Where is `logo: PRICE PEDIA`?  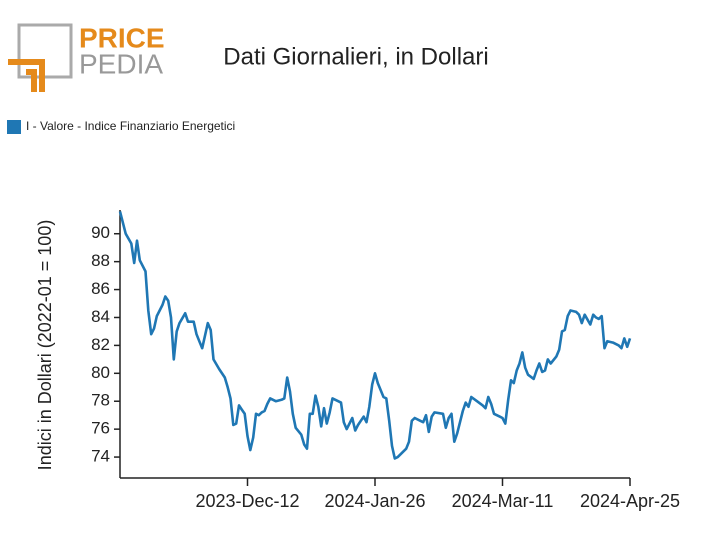 logo: PRICE PEDIA is located at coordinates (86, 57).